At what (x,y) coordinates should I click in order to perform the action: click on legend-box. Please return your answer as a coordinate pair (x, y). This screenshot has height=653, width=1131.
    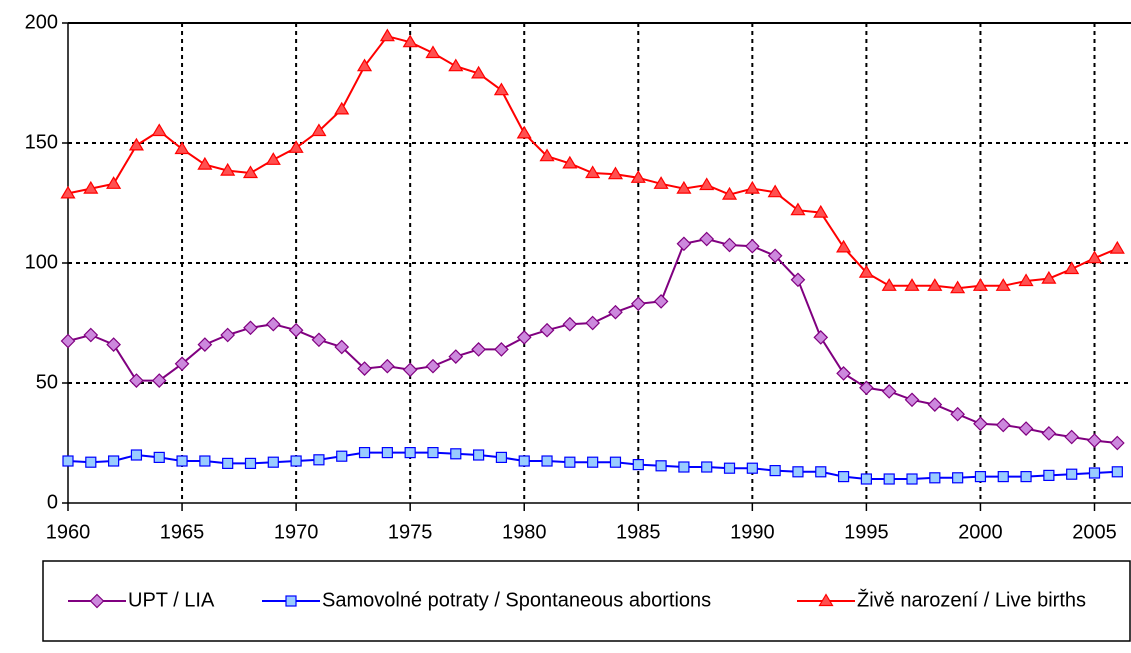
    Looking at the image, I should click on (586, 601).